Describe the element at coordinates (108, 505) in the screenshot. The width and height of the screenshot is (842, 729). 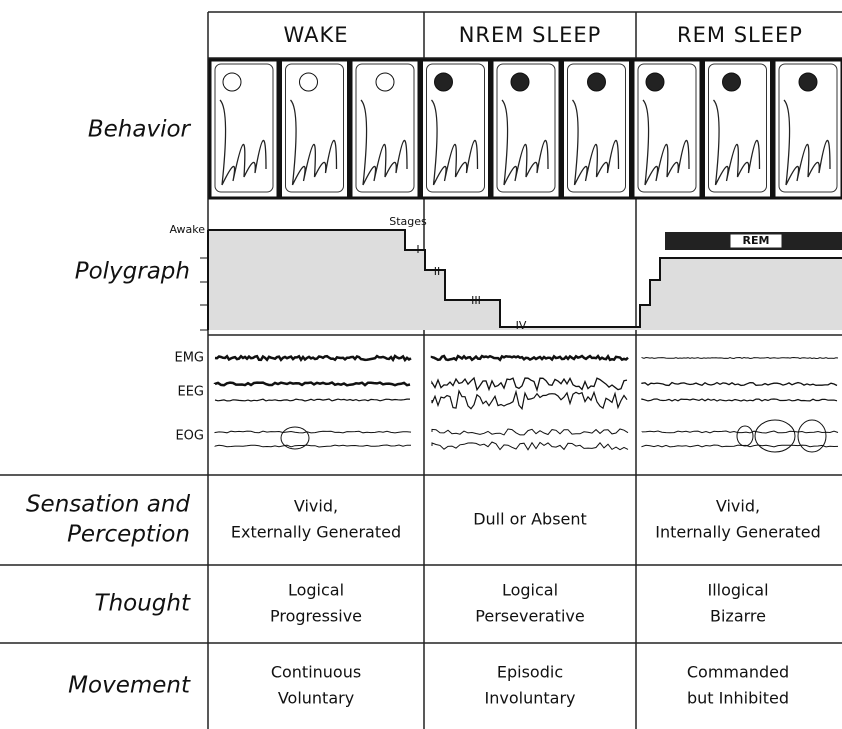
I see `row-label: Sensation and` at that location.